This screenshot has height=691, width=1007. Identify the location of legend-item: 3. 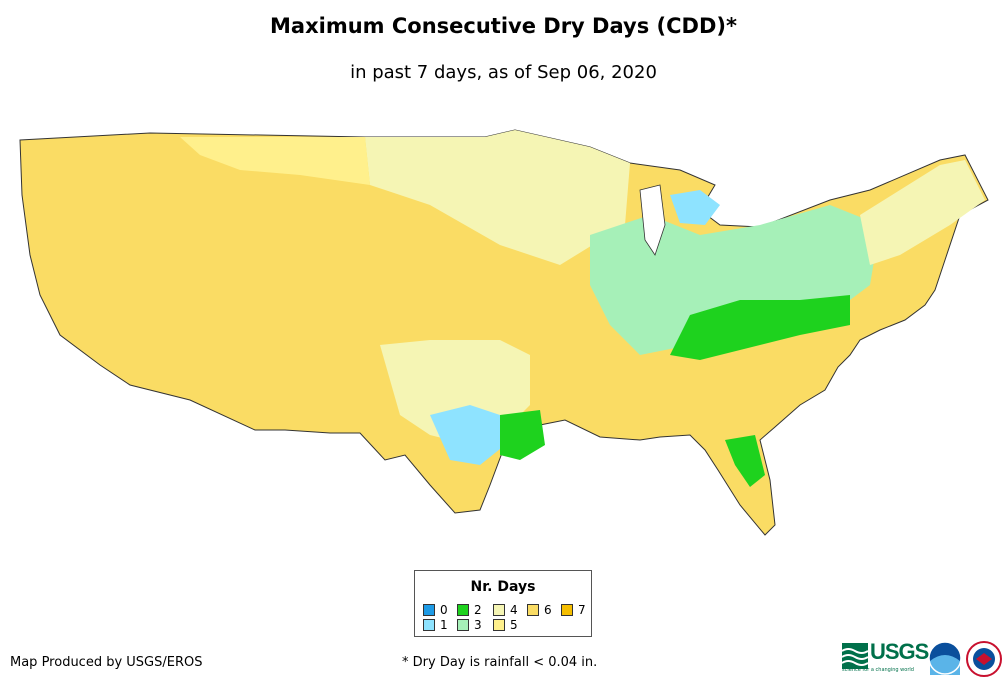
(469, 625).